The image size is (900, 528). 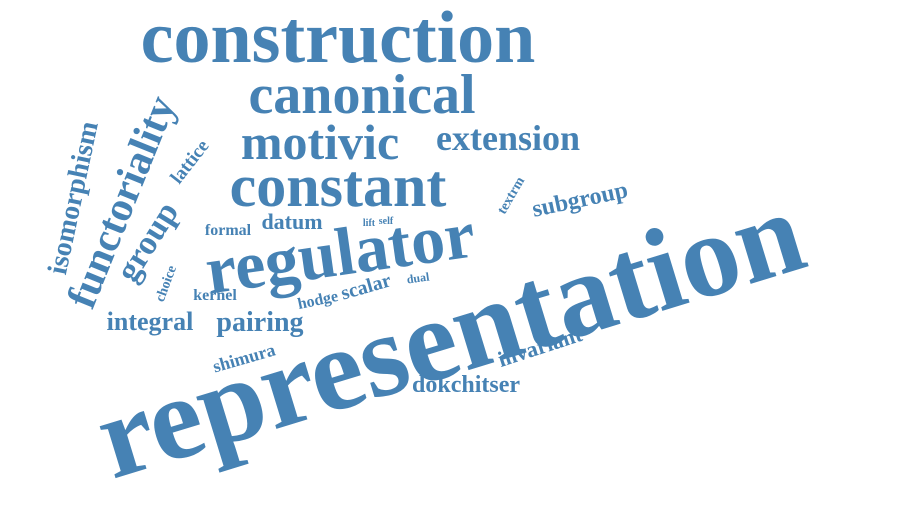 What do you see at coordinates (369, 223) in the screenshot?
I see `word-lift: lift` at bounding box center [369, 223].